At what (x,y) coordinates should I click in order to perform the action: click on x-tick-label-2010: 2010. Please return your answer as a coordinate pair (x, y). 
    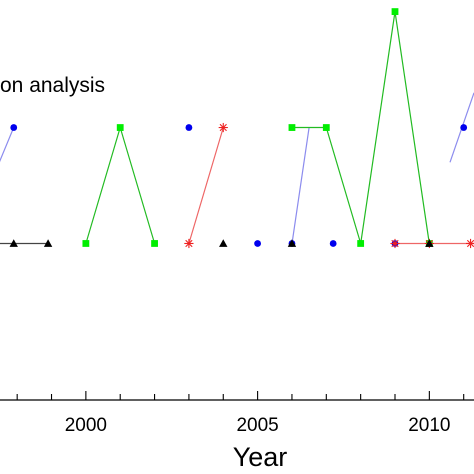
    Looking at the image, I should click on (429, 425).